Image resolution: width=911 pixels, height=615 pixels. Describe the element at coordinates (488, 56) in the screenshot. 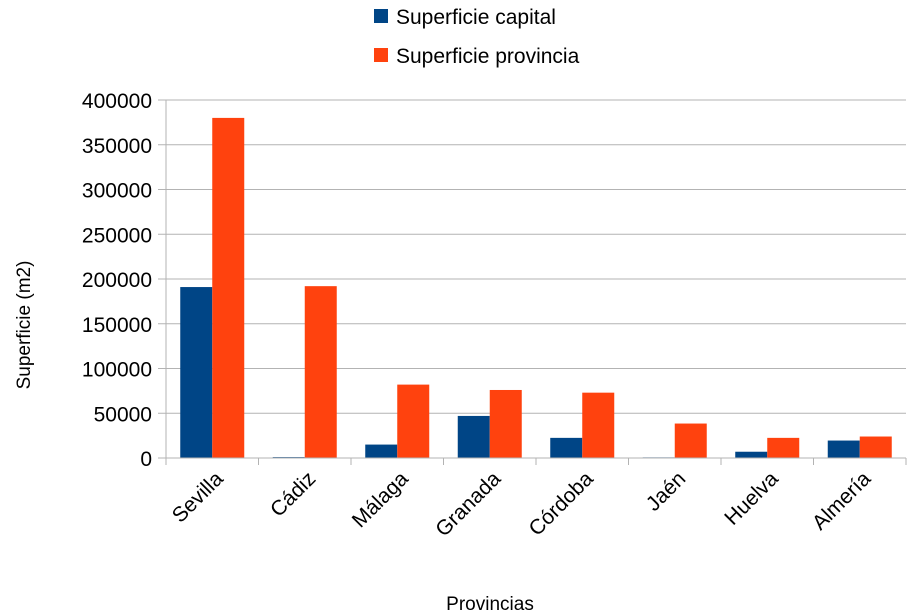

I see `legend-label-provincia: Superficie provincia` at that location.